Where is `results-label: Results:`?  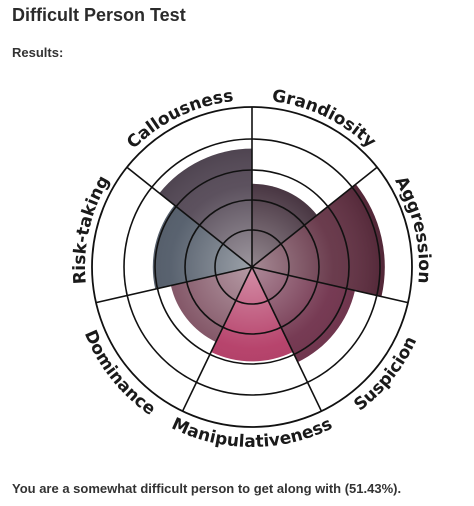
results-label: Results: is located at coordinates (38, 52).